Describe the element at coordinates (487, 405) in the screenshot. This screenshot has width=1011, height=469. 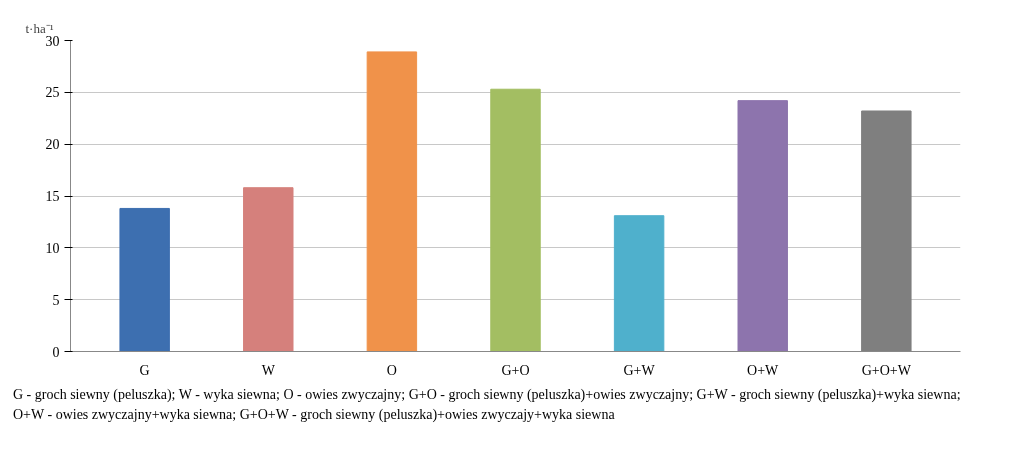
I see `text: G - groch siewny (peluszka); W - wyka siewna; O - owies zwyczajny; G+O - groch siewny (peluszka)+owies zwyczajny; G+W - groch siewny (peluszka)+wyka siewna; O+W - owies zwyczajny+wyka siewna; G+O+W - groch siewny (peluszka)+owies zwyczajy+wyka siewna` at that location.